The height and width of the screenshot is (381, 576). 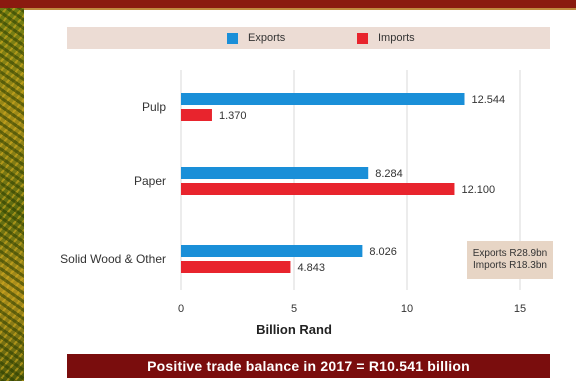 I want to click on category-label-2: Solid Wood & Other, so click(x=113, y=259).